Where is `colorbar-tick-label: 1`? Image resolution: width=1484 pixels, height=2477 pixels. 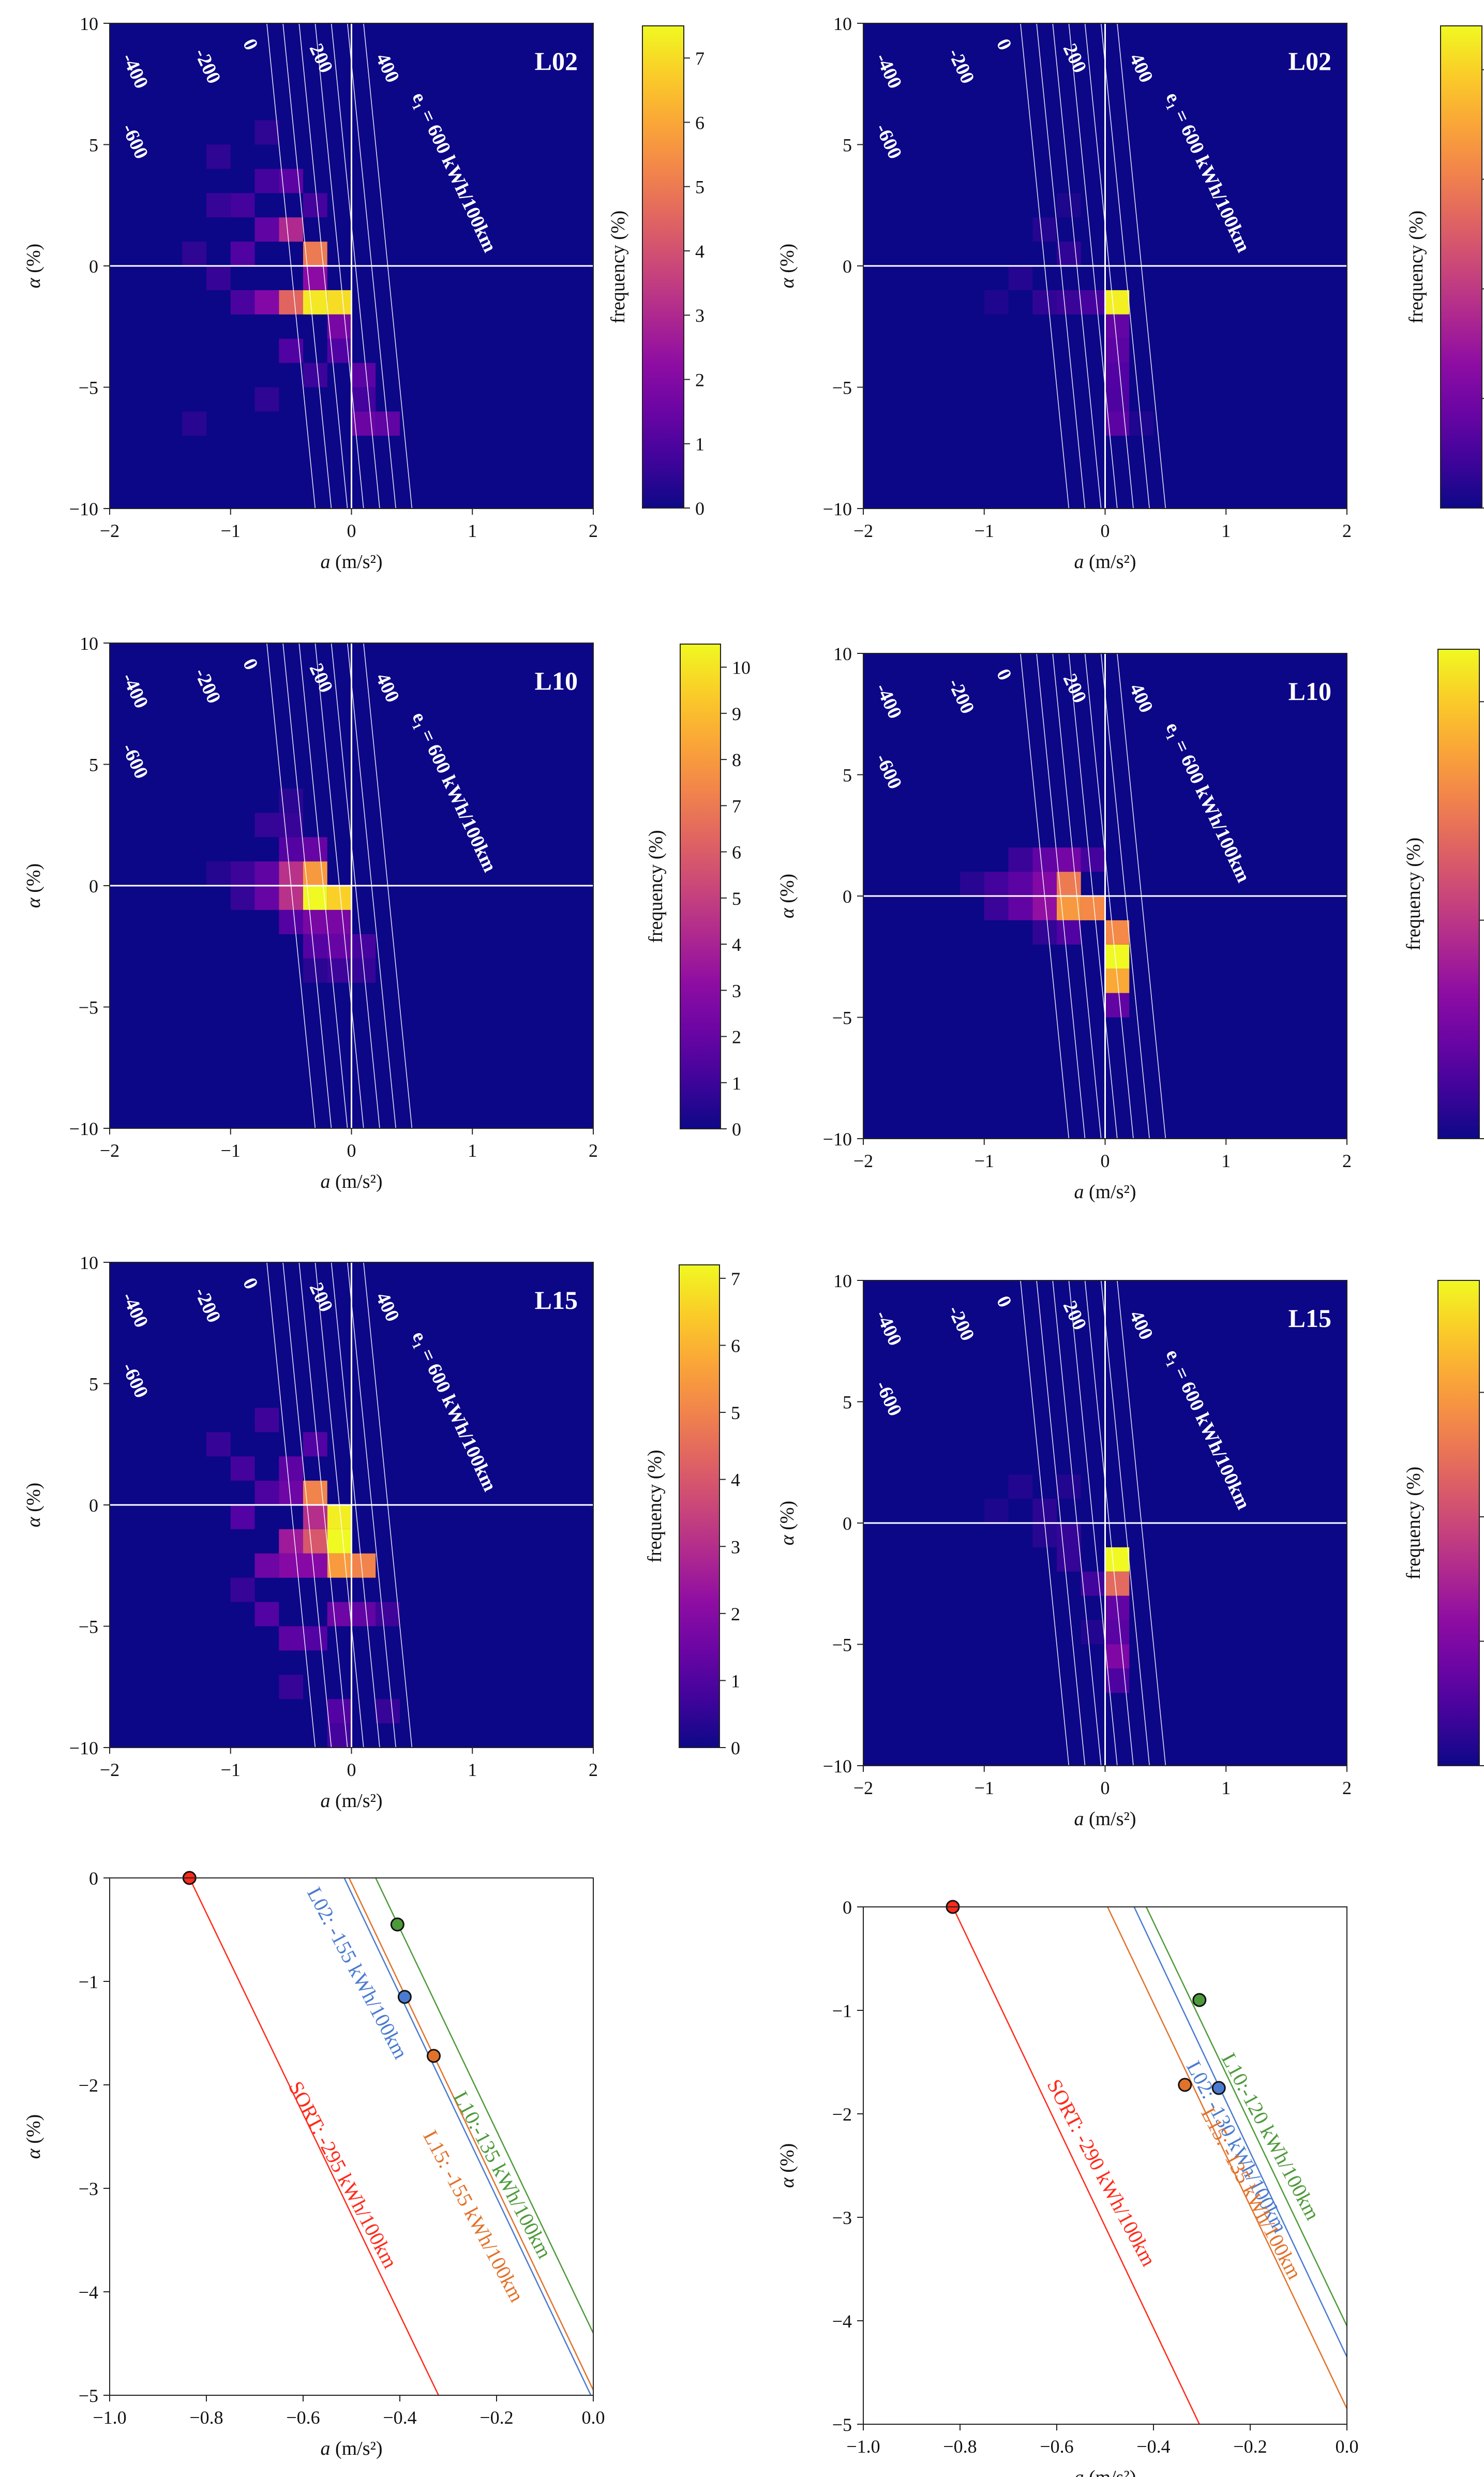
colorbar-tick-label: 1 is located at coordinates (699, 444).